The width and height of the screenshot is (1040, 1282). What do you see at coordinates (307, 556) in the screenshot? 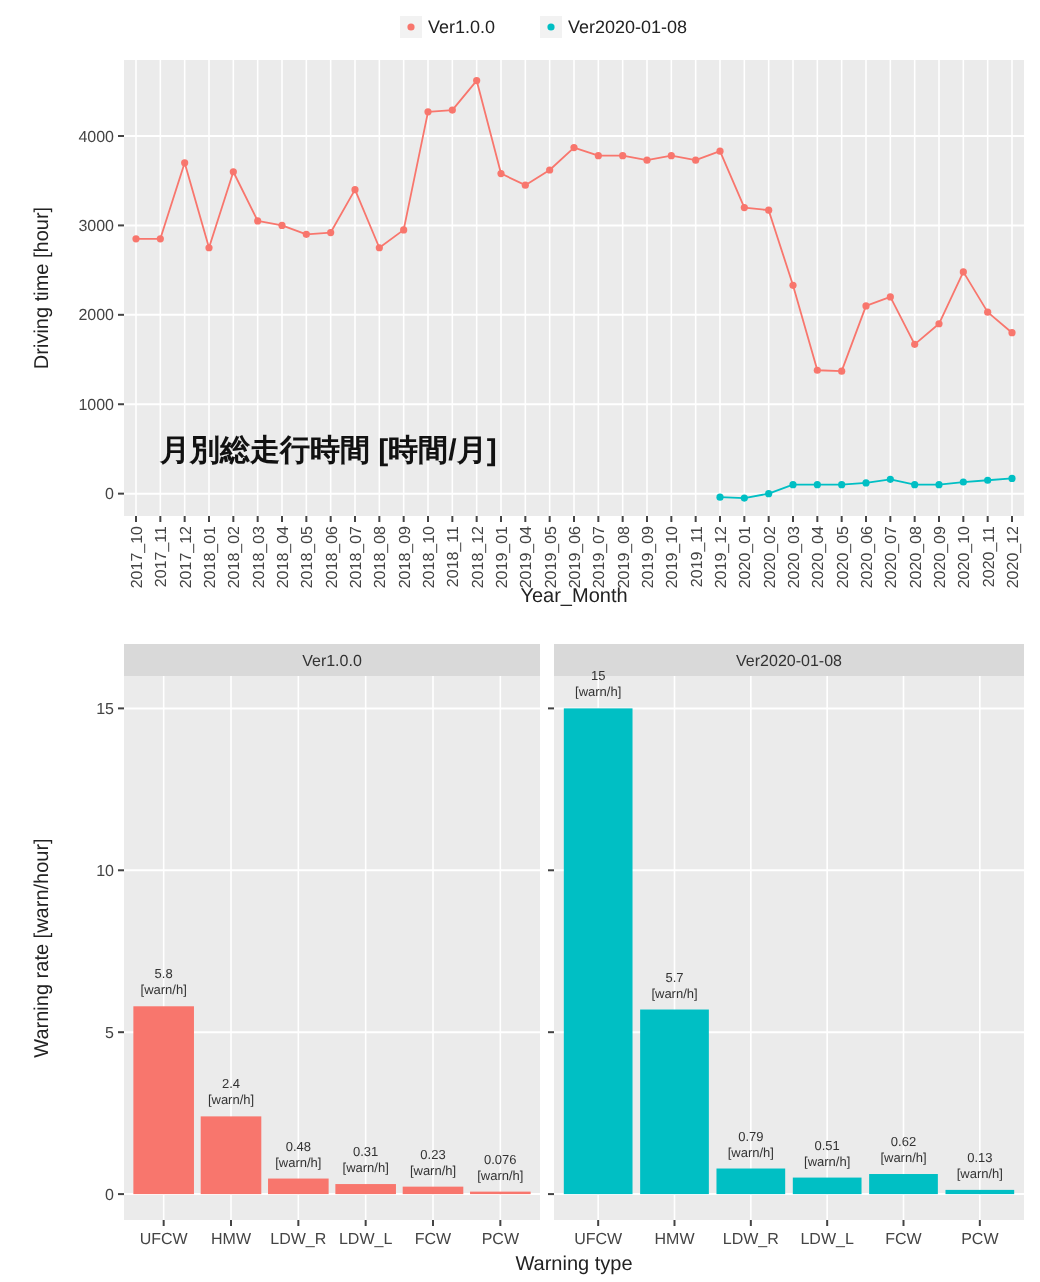
I see `x-tick-label: 2018_05` at bounding box center [307, 556].